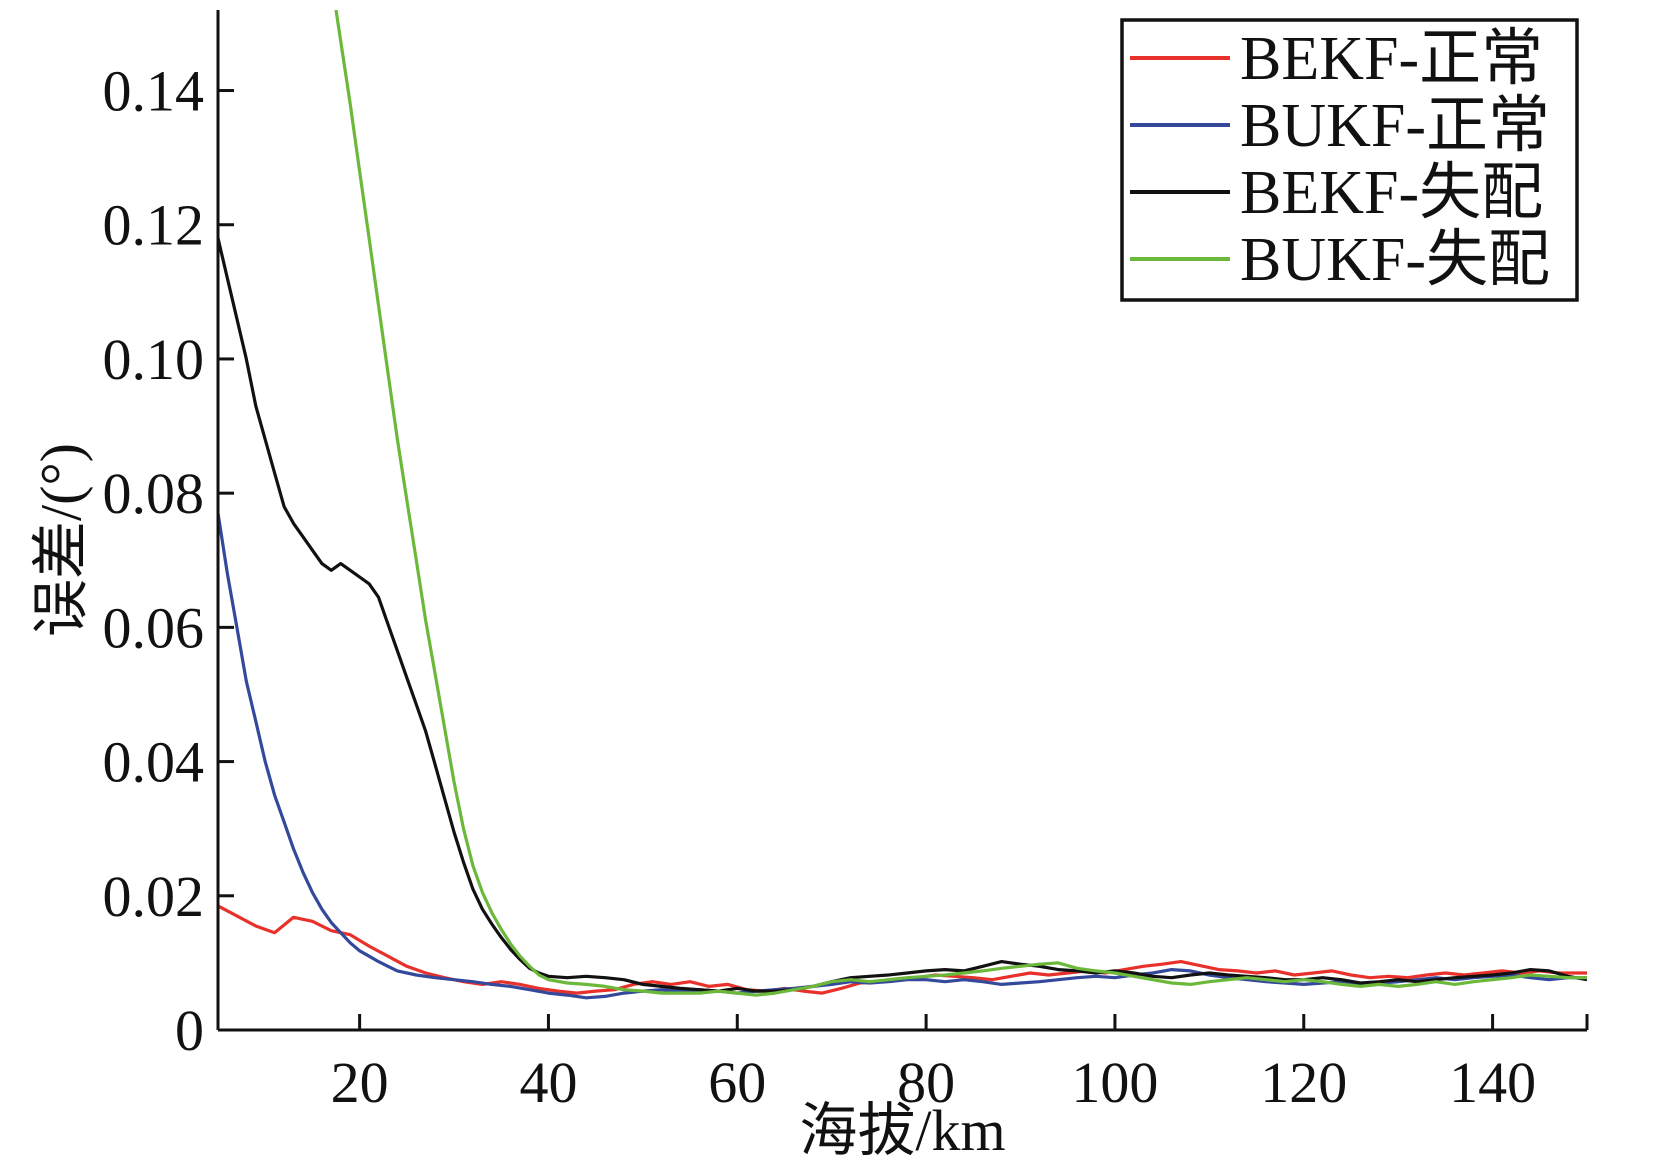 The height and width of the screenshot is (1170, 1654). What do you see at coordinates (1492, 1082) in the screenshot?
I see `x-tick-label: 140` at bounding box center [1492, 1082].